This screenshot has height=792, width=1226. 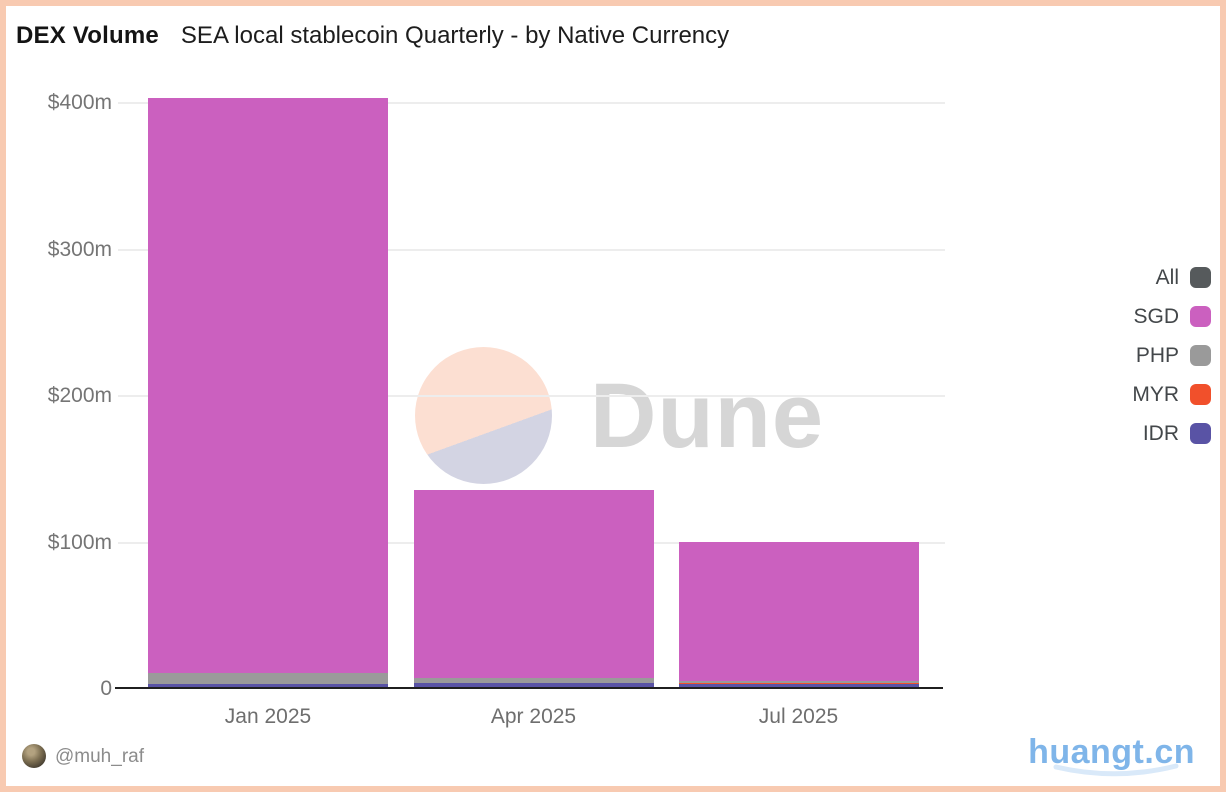 I want to click on y-axis-label: $300m, so click(x=79, y=249).